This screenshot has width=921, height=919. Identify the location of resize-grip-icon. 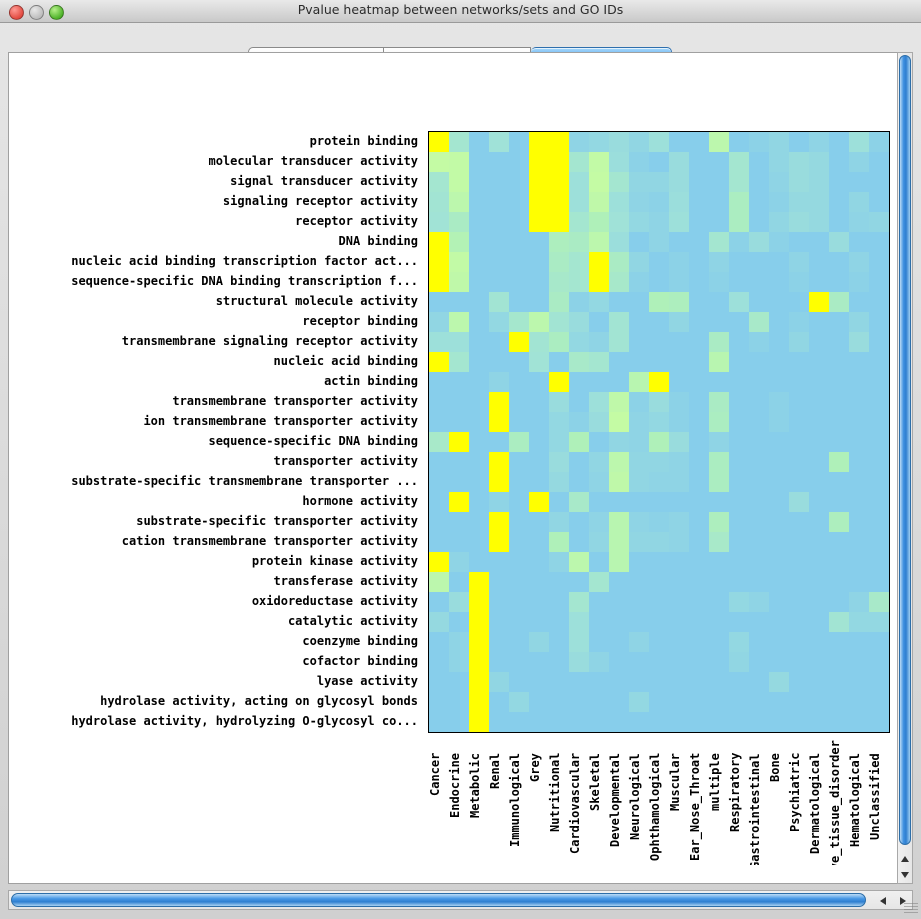
(911, 910).